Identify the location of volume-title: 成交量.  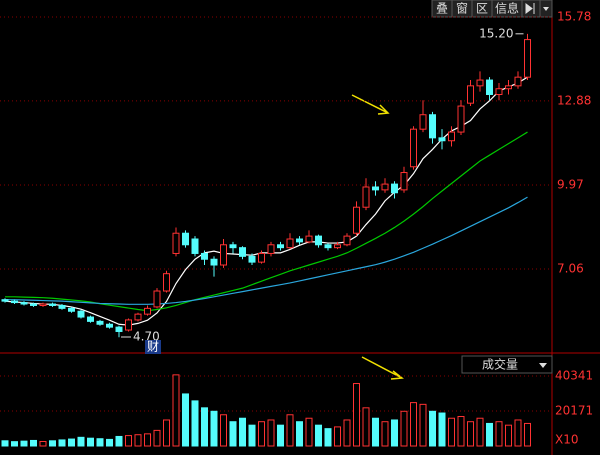
(500, 364).